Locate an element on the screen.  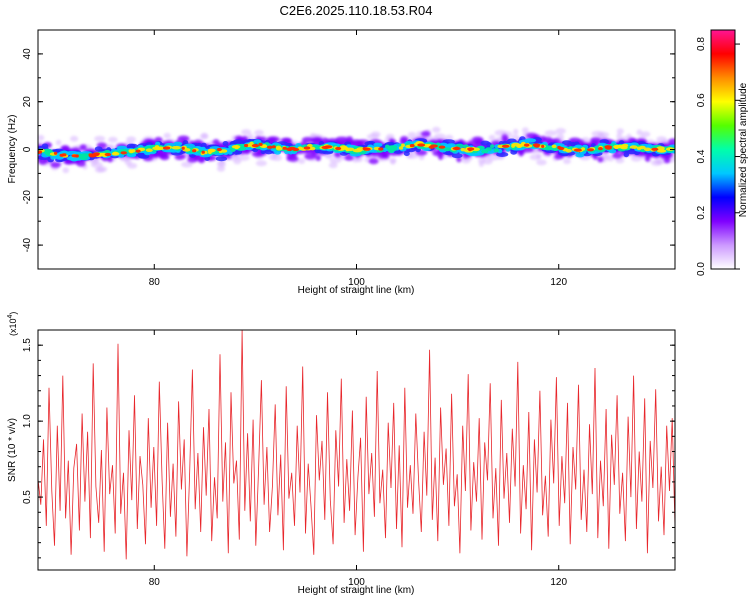
spectrogram-y-tick-label: -40 is located at coordinates (27, 244).